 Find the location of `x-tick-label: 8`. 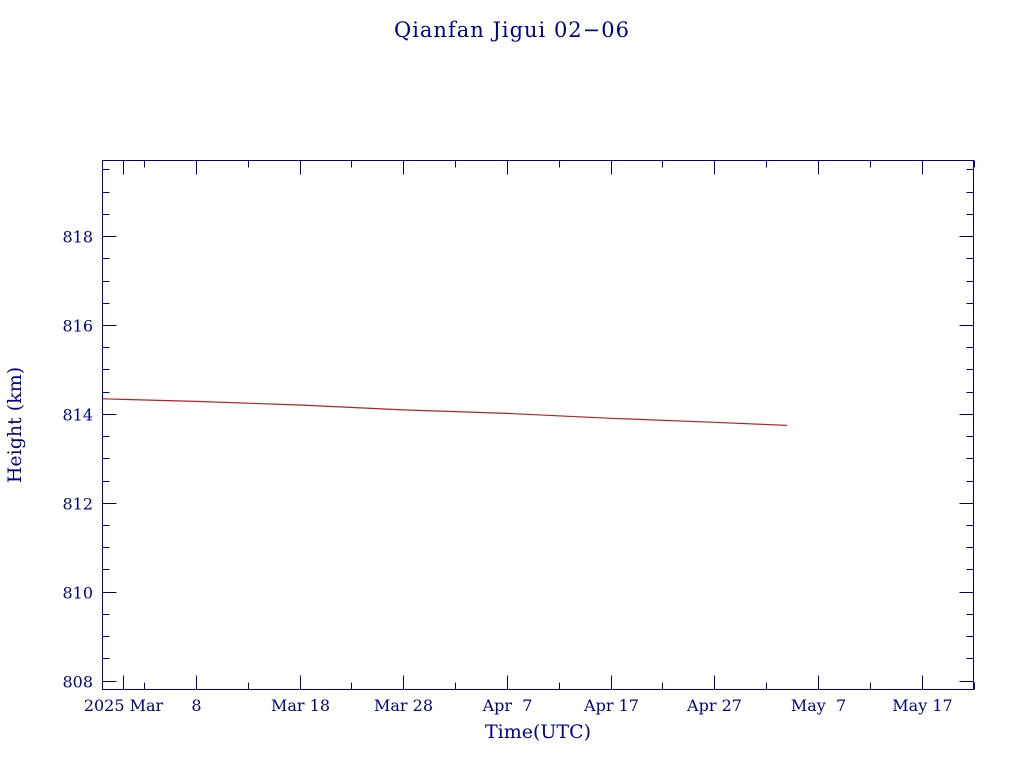

x-tick-label: 8 is located at coordinates (196, 705).